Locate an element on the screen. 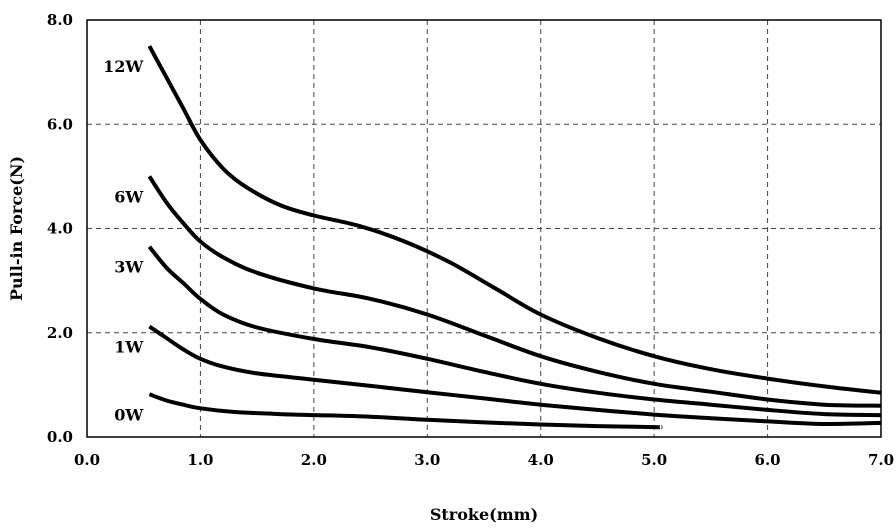  x-tick-label: 7.0 is located at coordinates (881, 460).